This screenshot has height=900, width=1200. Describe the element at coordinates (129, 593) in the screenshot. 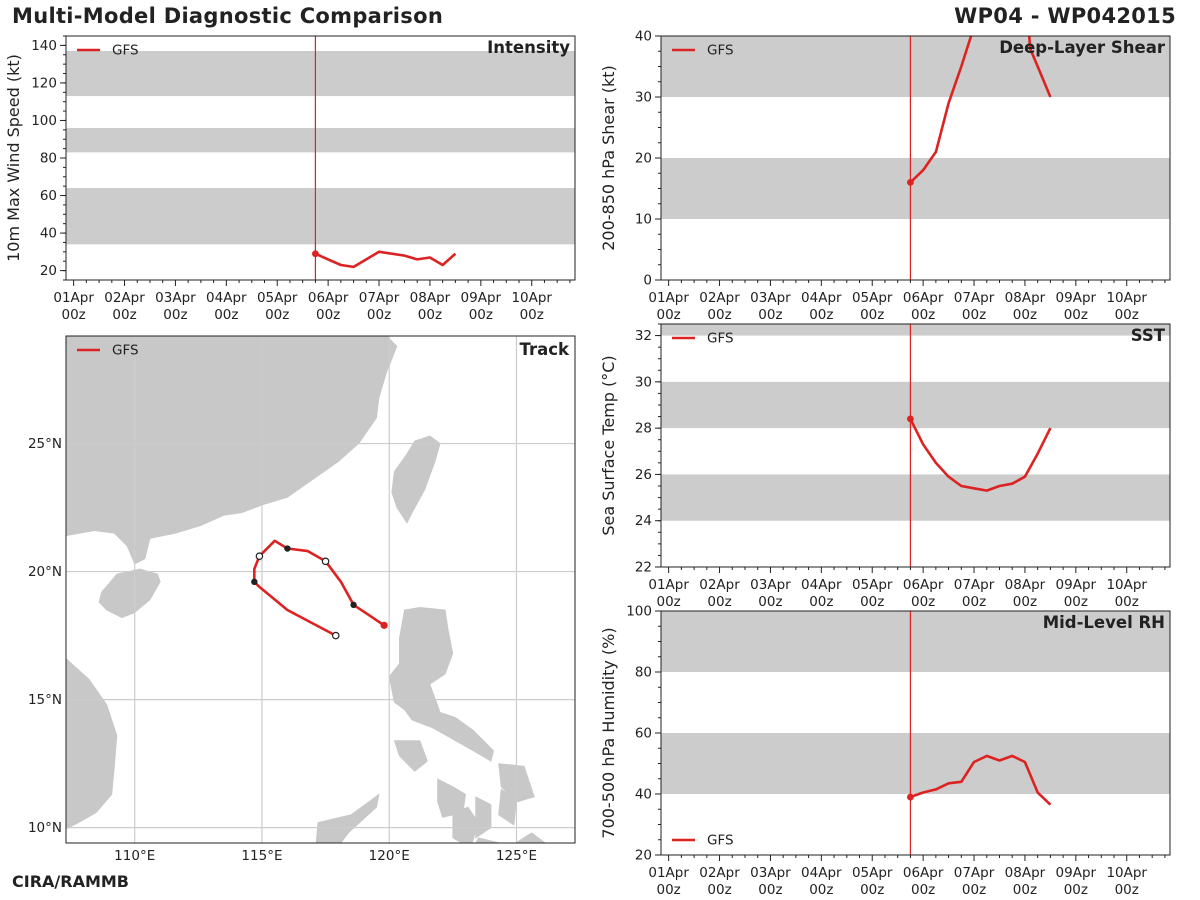

I see `land-hainan` at that location.